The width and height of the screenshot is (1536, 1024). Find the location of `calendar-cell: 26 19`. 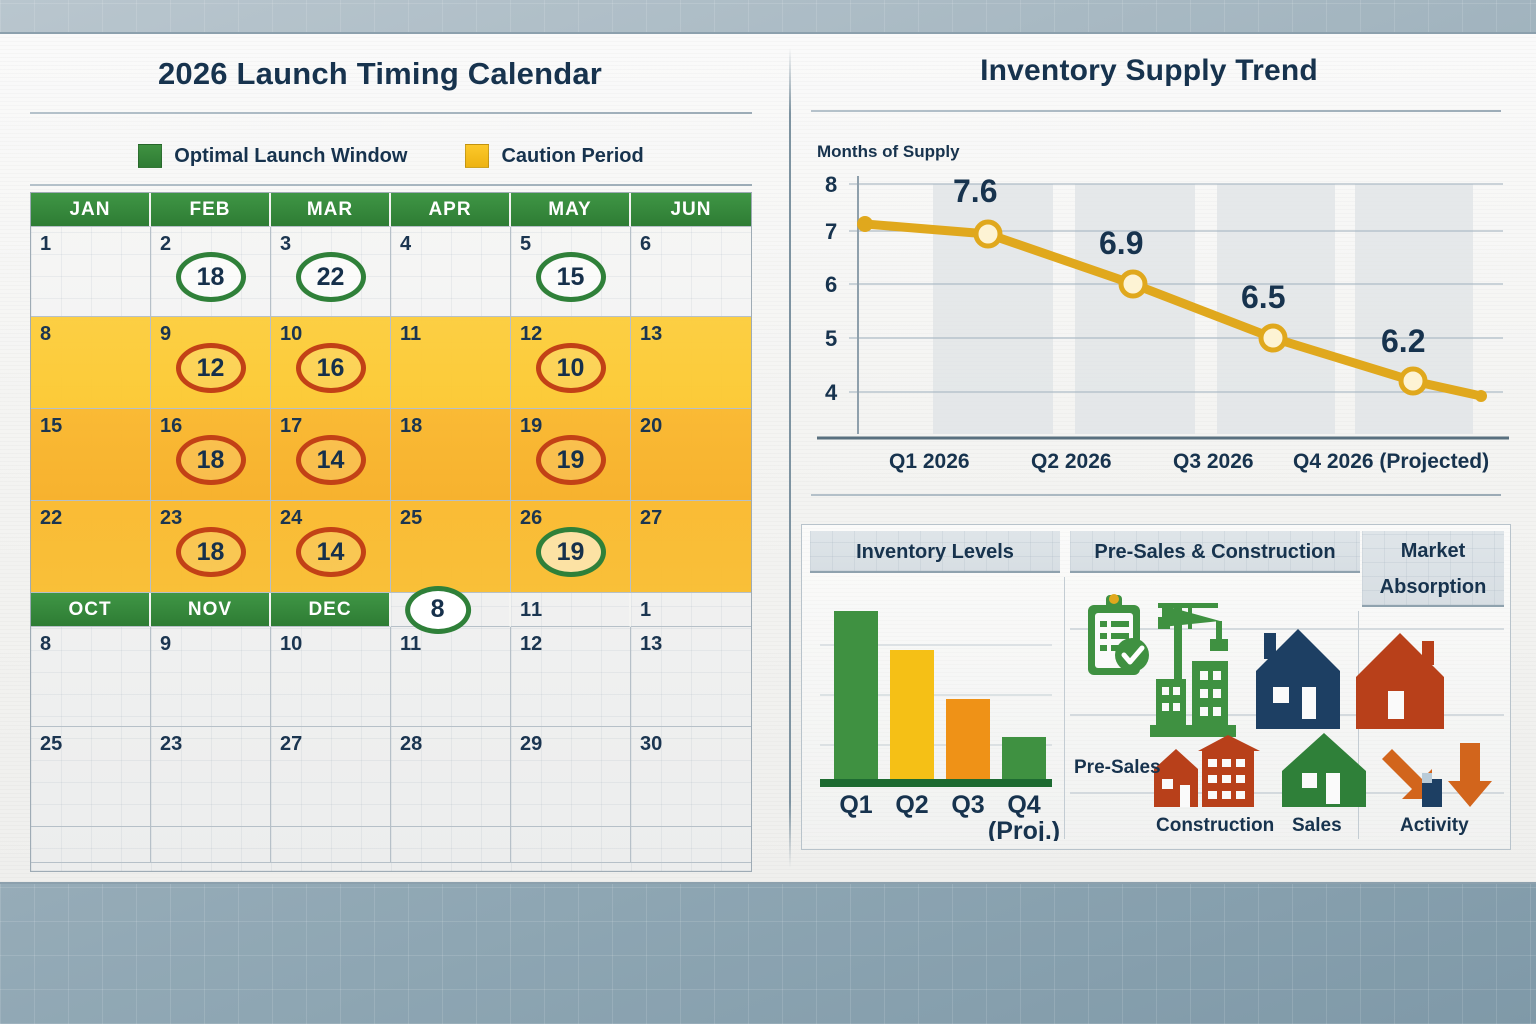

calendar-cell: 26 19 is located at coordinates (571, 547).